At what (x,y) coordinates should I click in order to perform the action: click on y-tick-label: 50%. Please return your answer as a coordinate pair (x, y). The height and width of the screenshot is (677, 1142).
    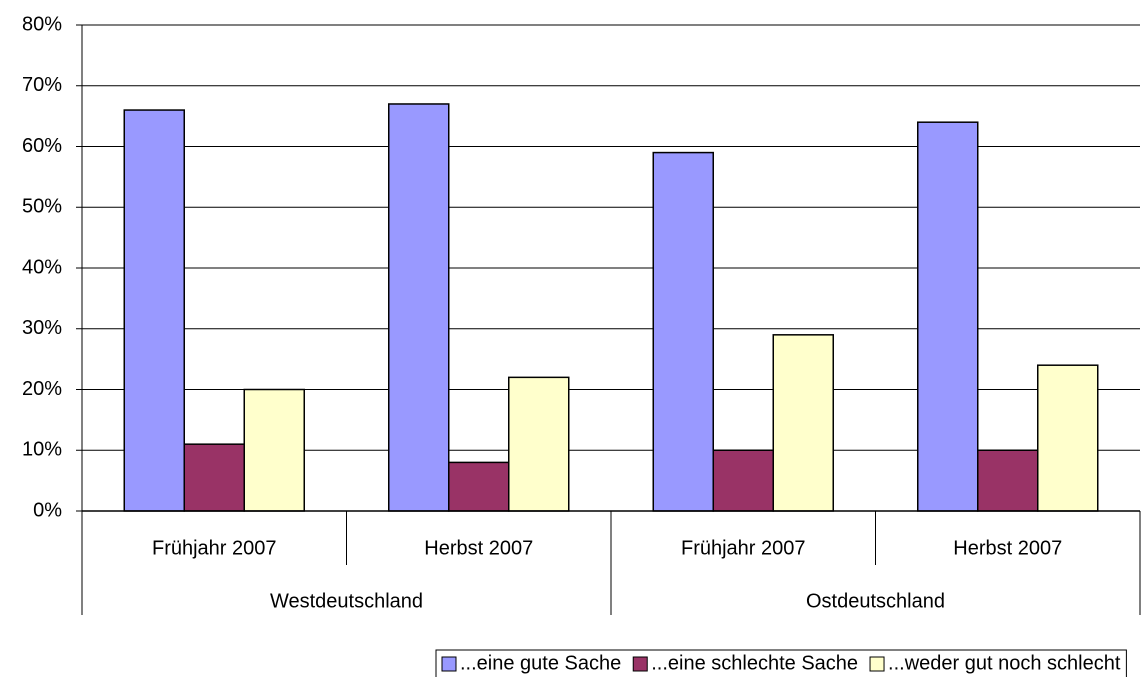
    Looking at the image, I should click on (42, 207).